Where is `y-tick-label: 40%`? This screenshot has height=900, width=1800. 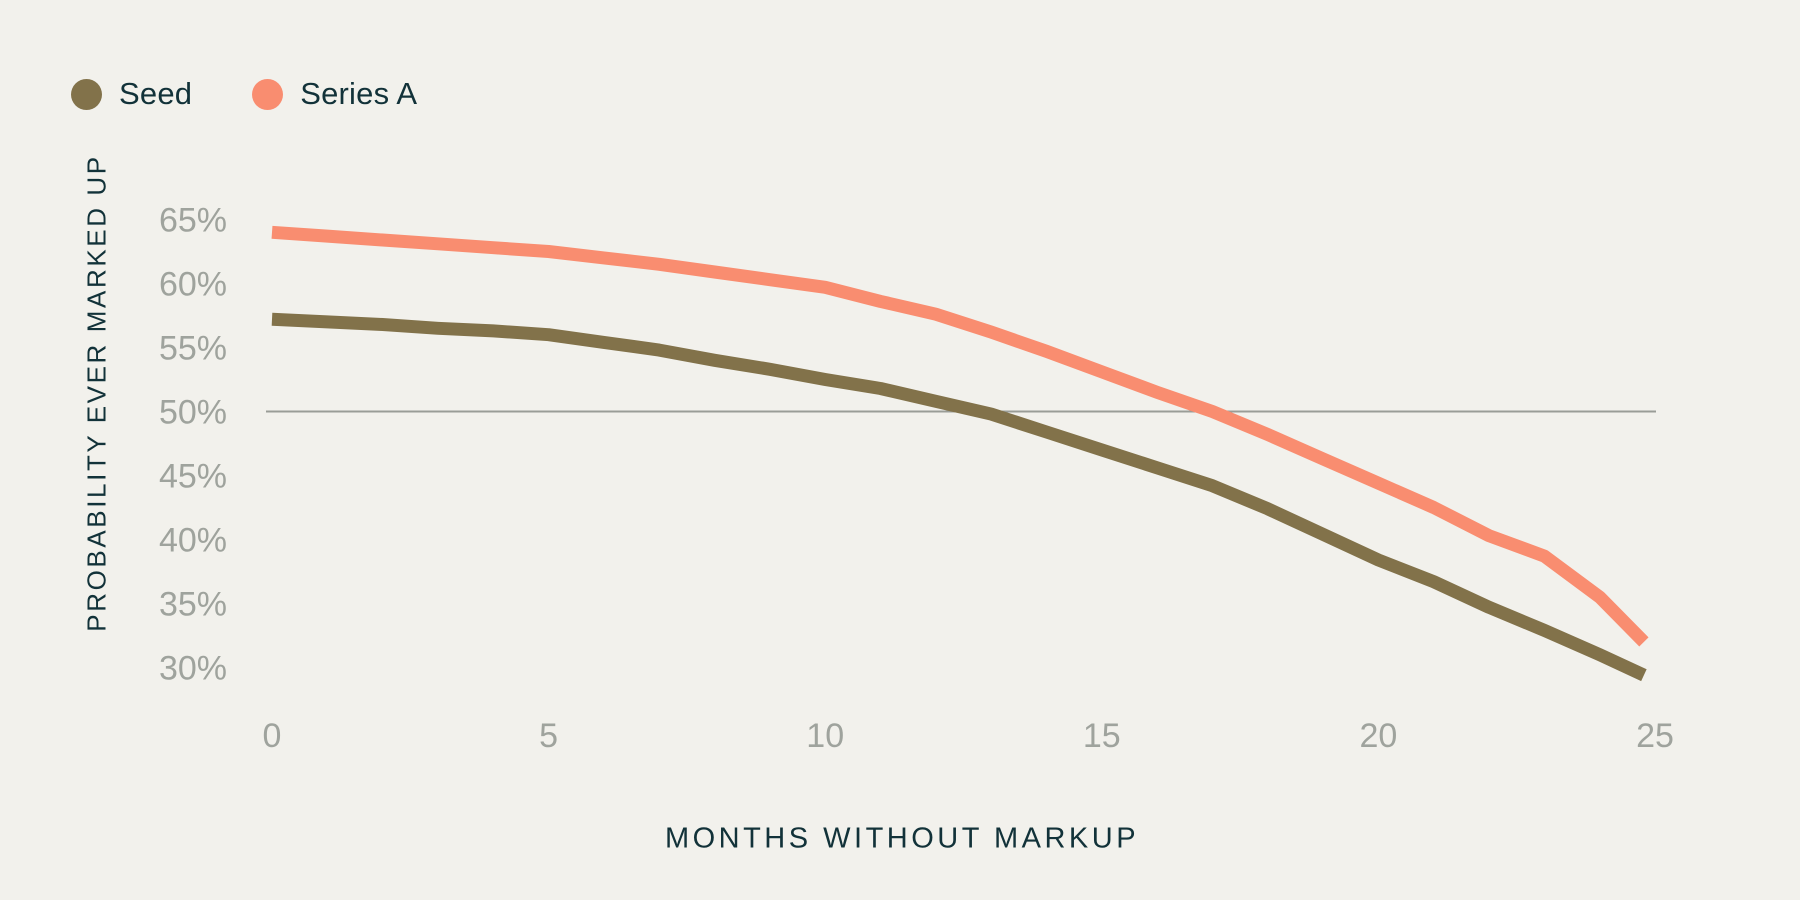
y-tick-label: 40% is located at coordinates (193, 541).